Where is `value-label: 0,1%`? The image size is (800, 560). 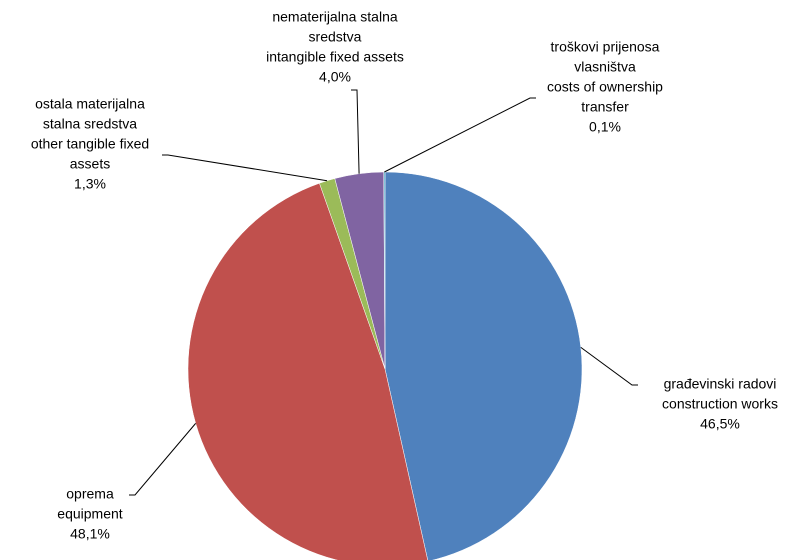
value-label: 0,1% is located at coordinates (605, 127).